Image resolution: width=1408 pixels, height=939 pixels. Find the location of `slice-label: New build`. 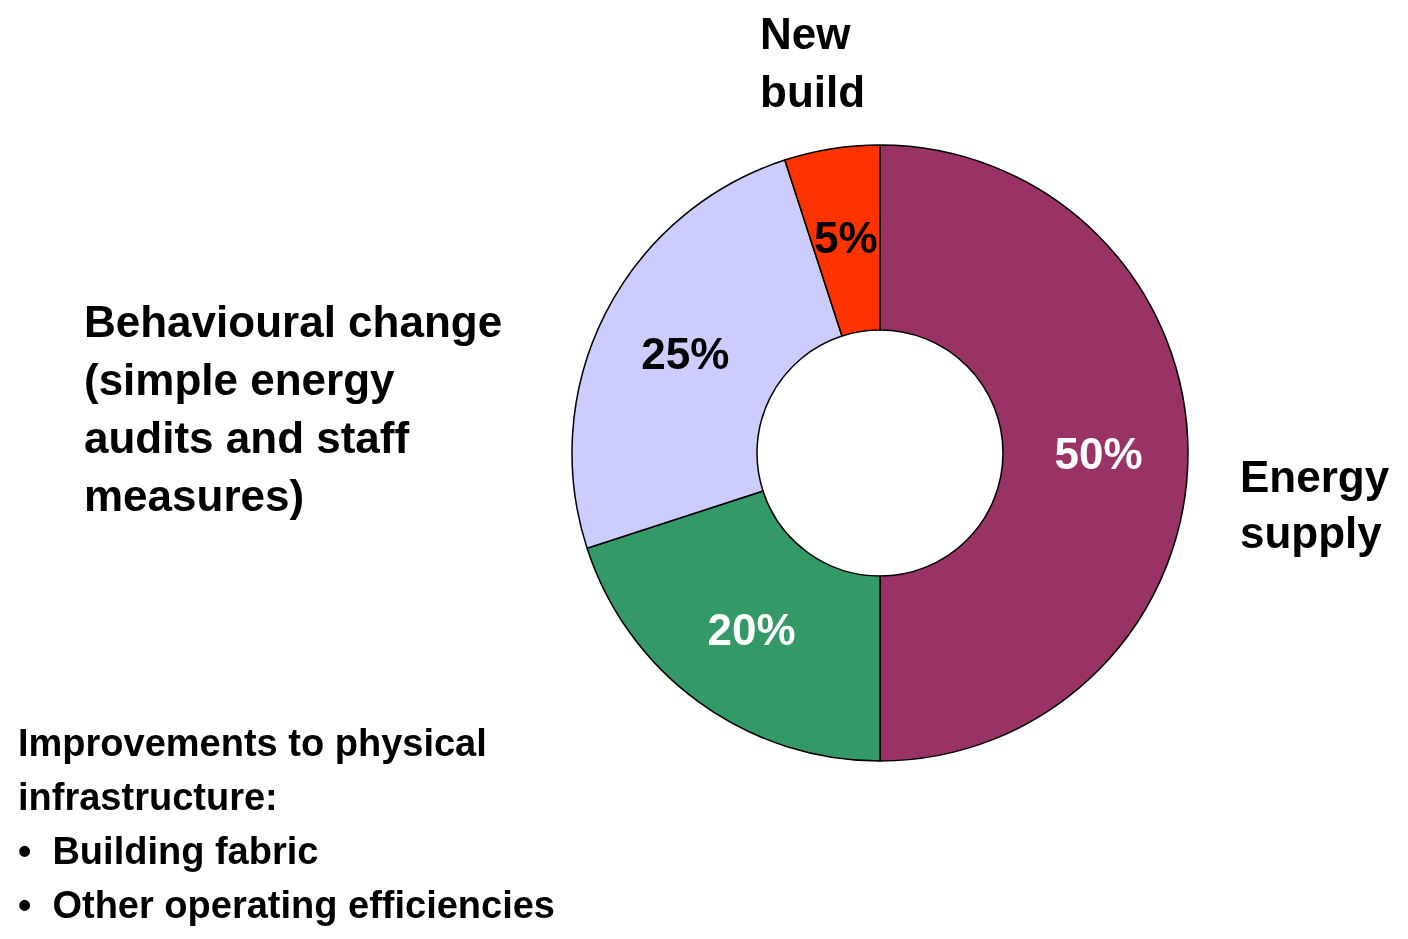

slice-label: New build is located at coordinates (813, 62).